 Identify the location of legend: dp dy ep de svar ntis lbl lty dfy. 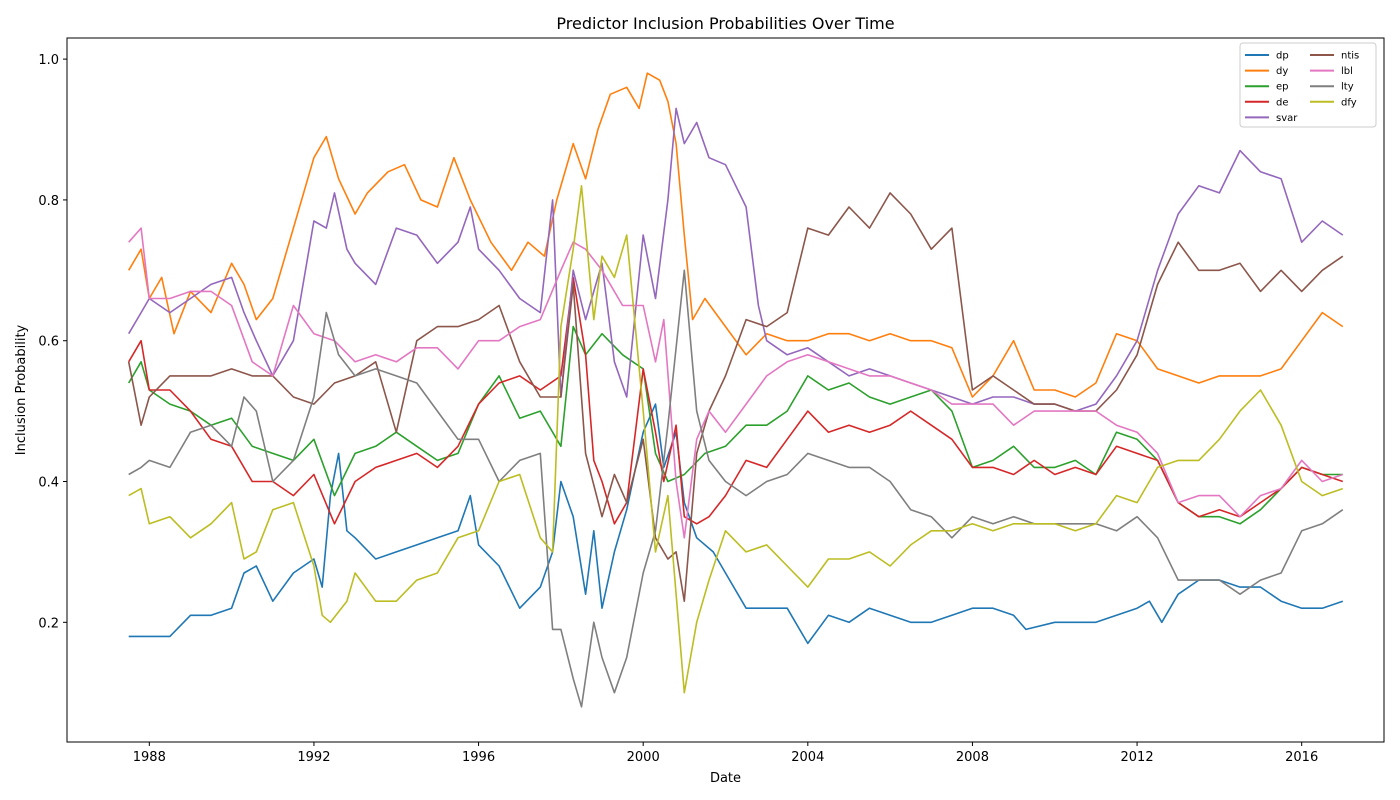
(1308, 85).